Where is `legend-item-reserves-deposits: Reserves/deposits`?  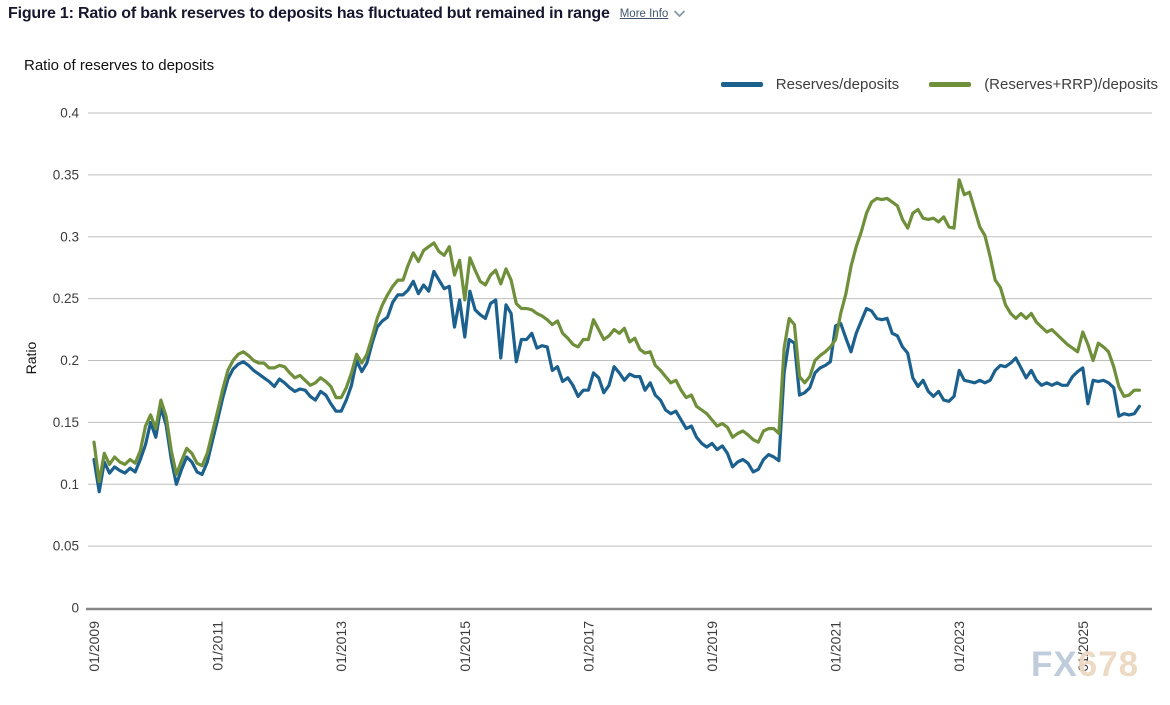
legend-item-reserves-deposits: Reserves/deposits is located at coordinates (810, 84).